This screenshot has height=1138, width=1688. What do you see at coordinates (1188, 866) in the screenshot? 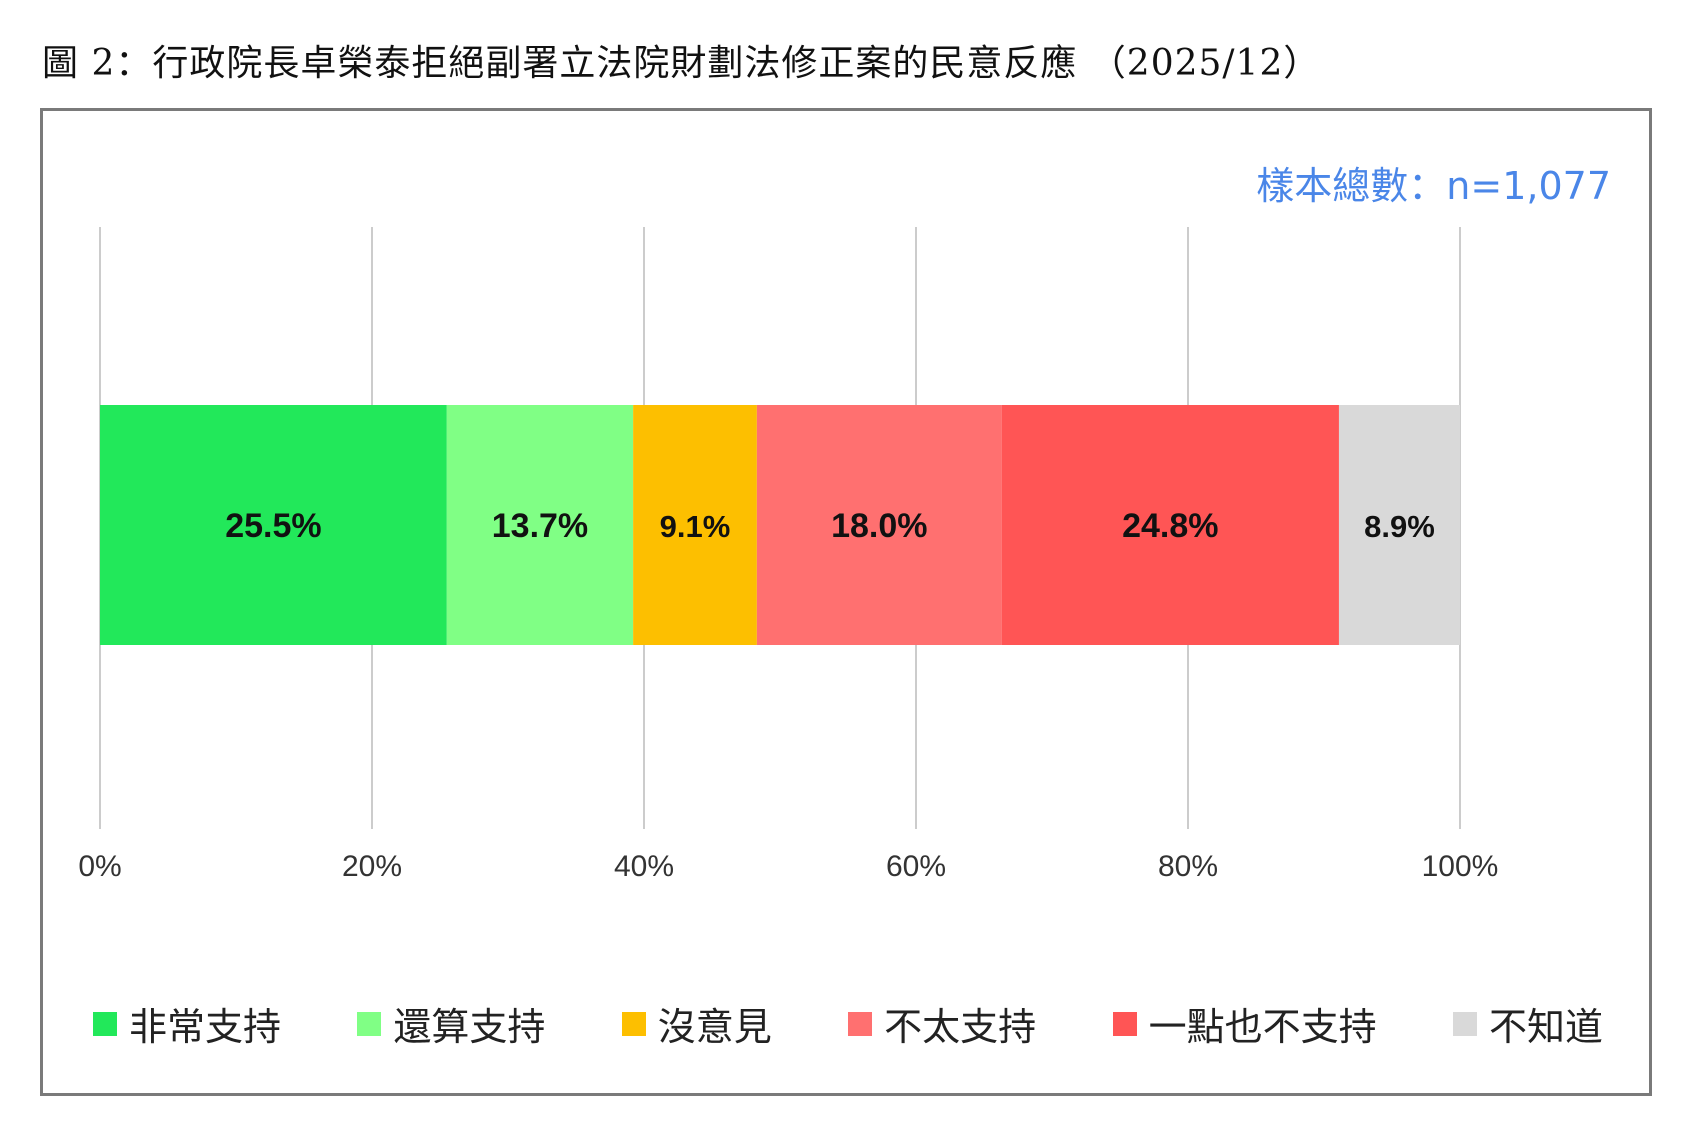
I see `x-tick-label: 80%` at bounding box center [1188, 866].